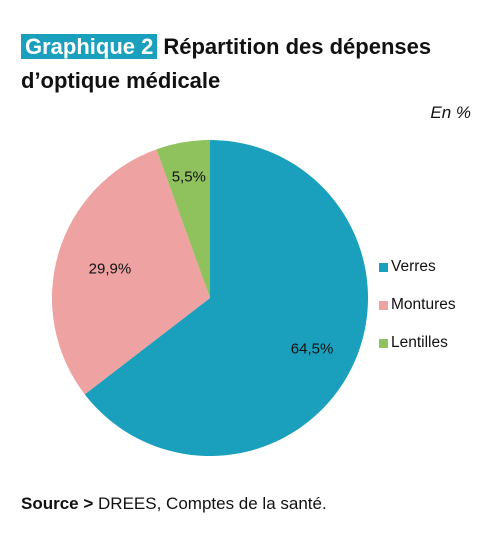 This screenshot has height=543, width=494. I want to click on legend-item-montures: Montures, so click(417, 305).